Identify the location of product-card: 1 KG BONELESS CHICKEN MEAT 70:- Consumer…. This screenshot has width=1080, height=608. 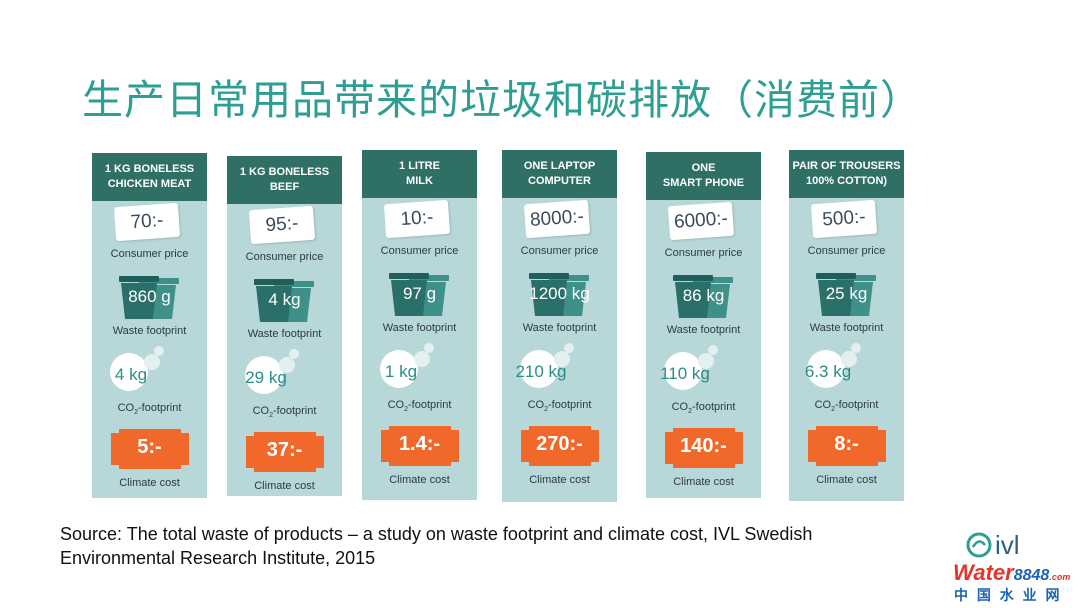
(149, 325).